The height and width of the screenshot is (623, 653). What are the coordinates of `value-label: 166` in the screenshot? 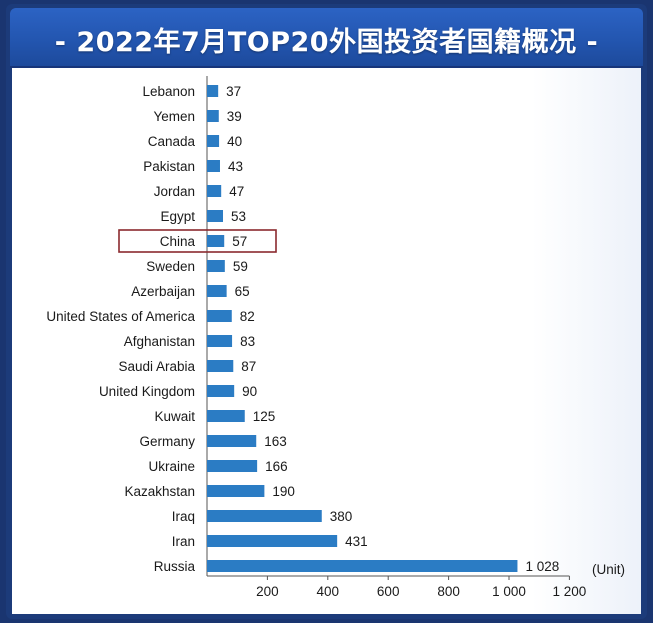 It's located at (276, 466).